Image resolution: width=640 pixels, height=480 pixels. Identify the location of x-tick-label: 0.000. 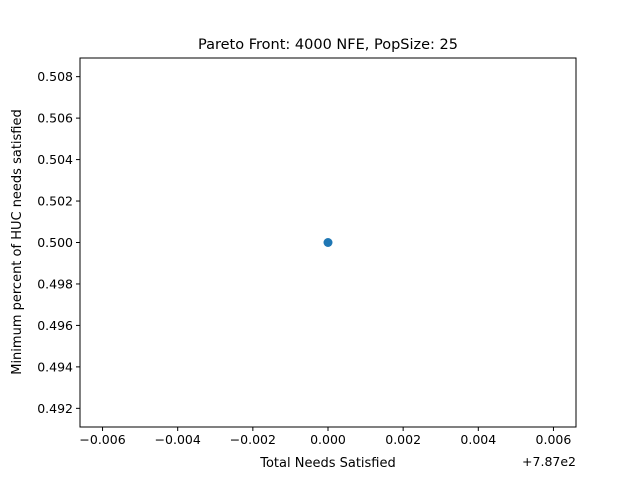
(328, 439).